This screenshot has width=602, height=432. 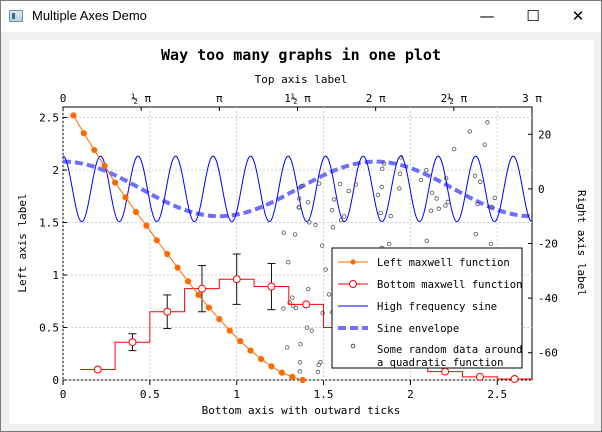 What do you see at coordinates (544, 134) in the screenshot?
I see `right-tick-label: 20` at bounding box center [544, 134].